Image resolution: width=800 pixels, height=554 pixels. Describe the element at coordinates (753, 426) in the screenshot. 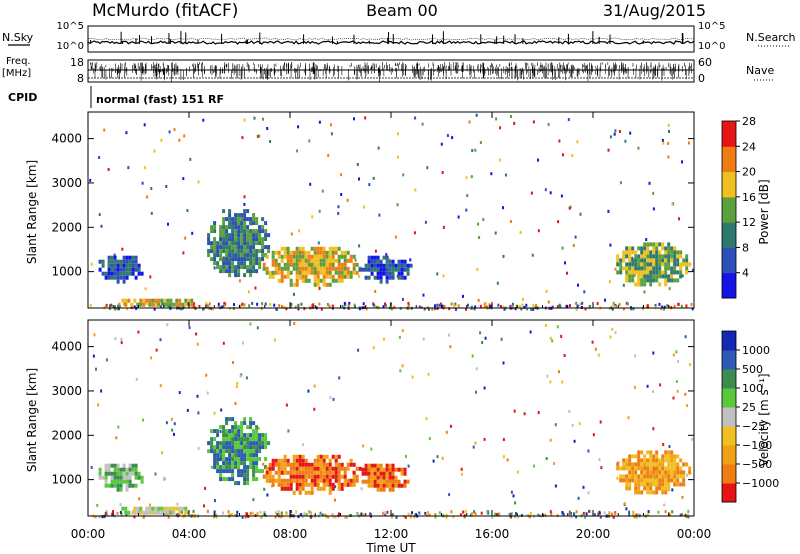

I see `colorbar-tick-label: −25` at that location.